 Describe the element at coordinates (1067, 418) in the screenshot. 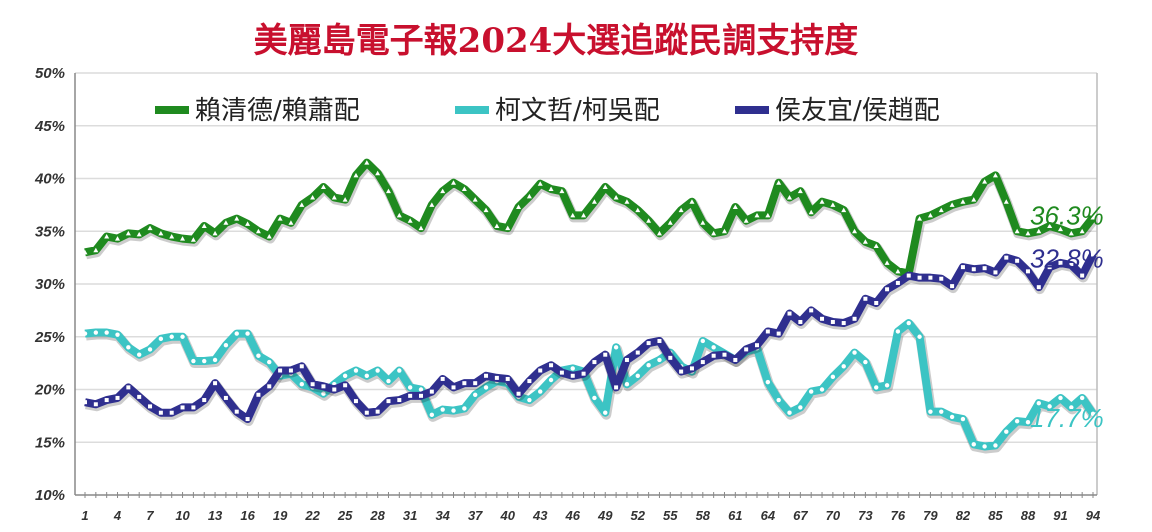

I see `end-value-label: 17.7%` at that location.